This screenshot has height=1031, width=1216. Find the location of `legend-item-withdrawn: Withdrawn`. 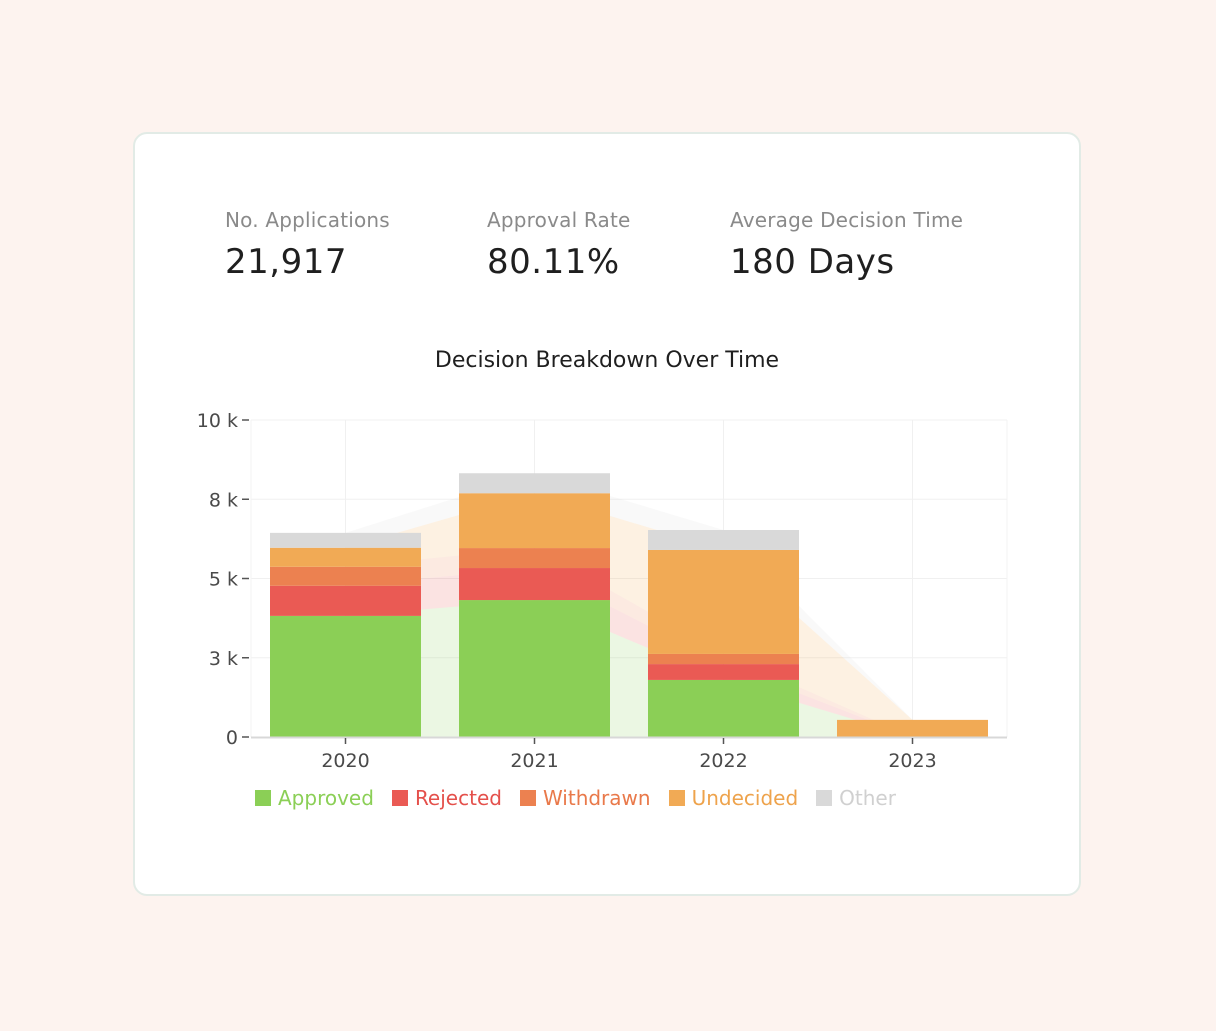

legend-item-withdrawn: Withdrawn is located at coordinates (585, 798).